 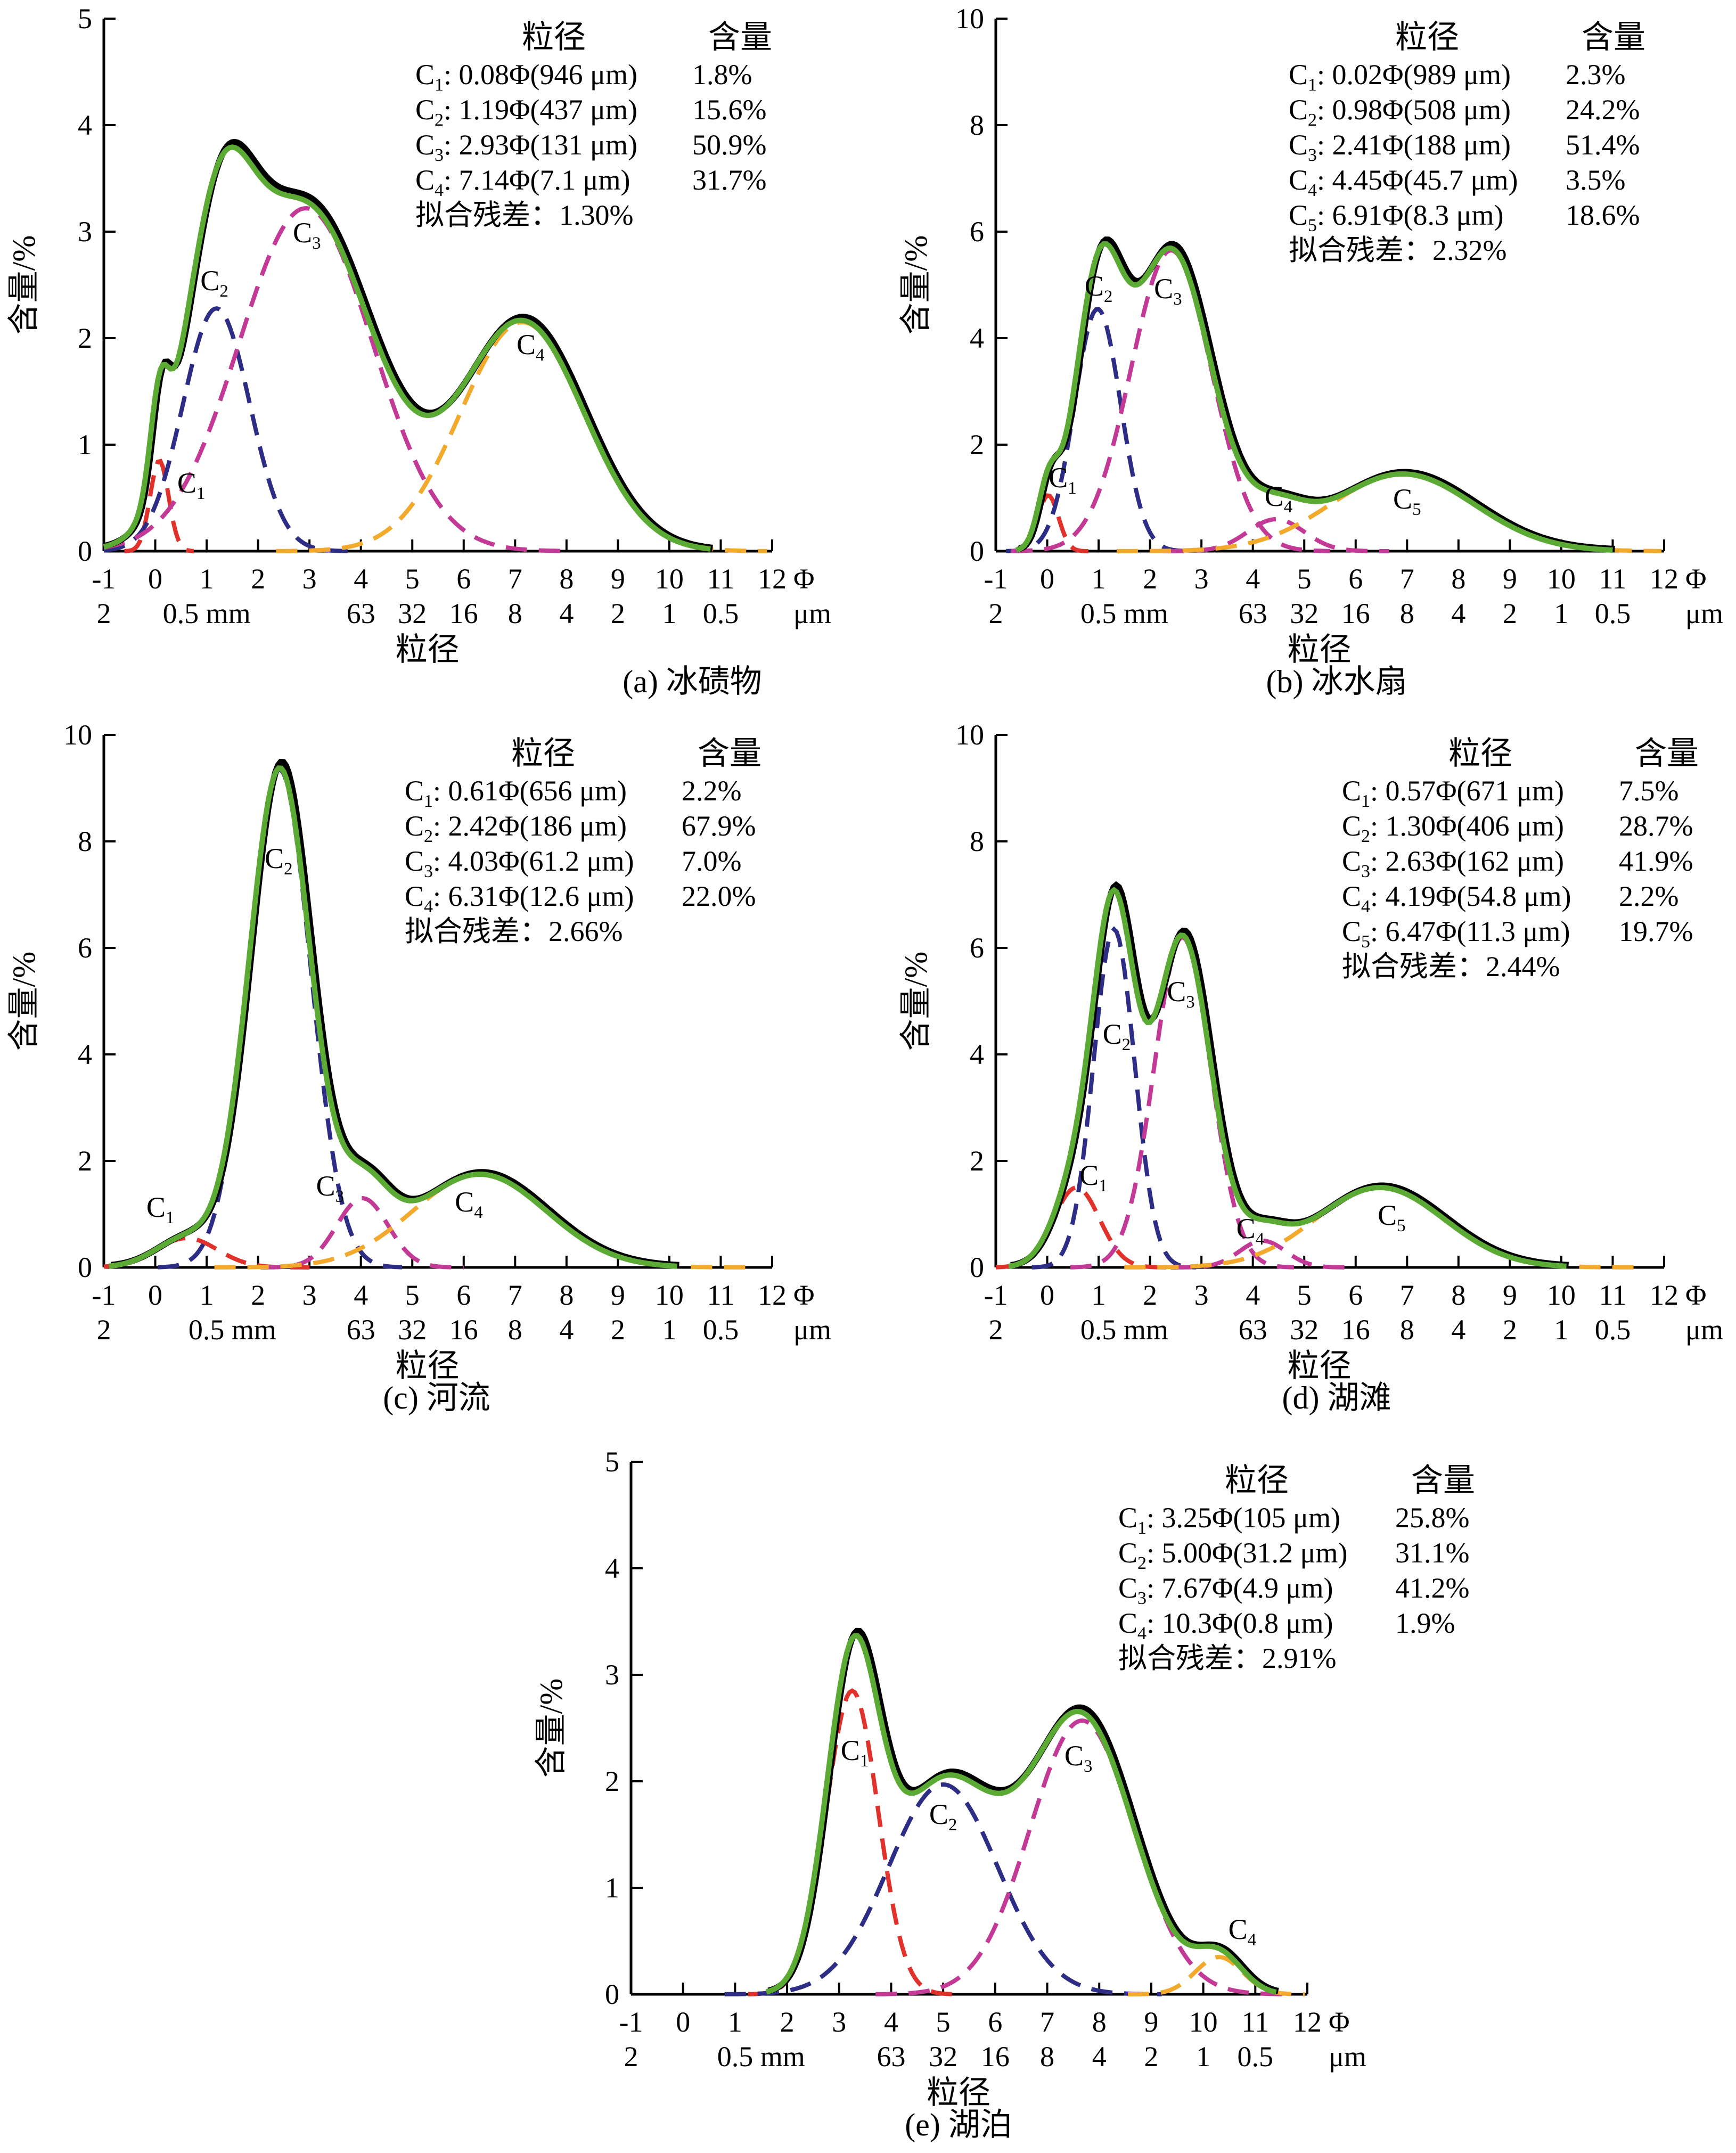 What do you see at coordinates (469, 1204) in the screenshot?
I see `component-label-c4: C4` at bounding box center [469, 1204].